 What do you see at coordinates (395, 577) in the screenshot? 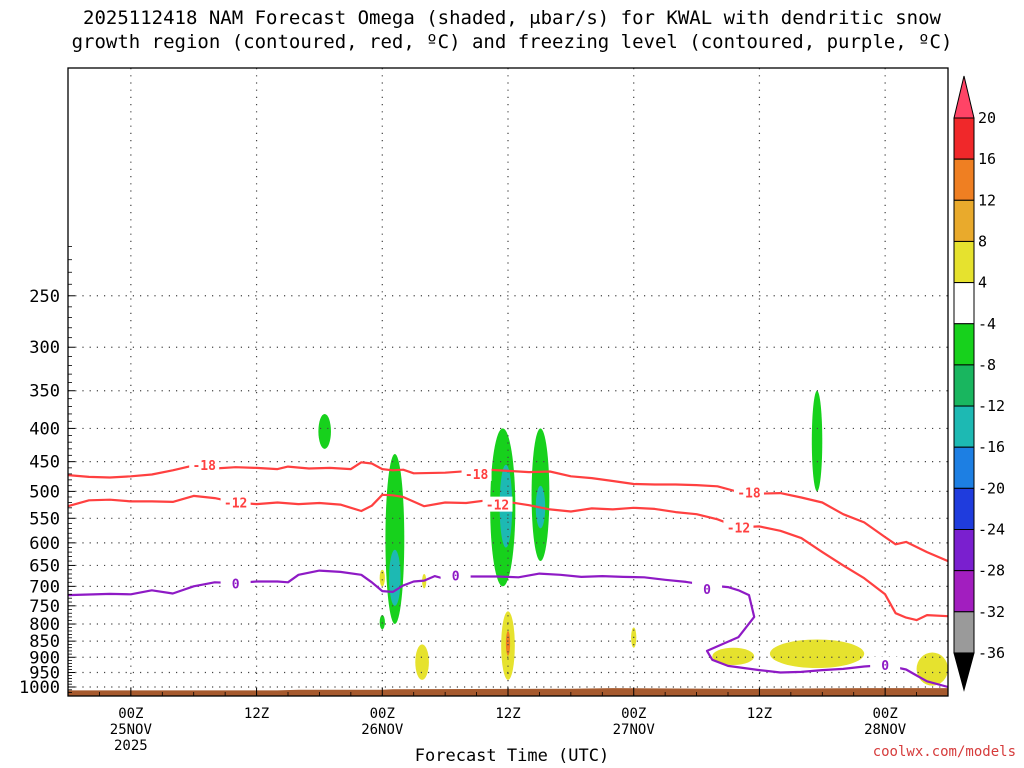
I see `omega-teal-cell-b` at bounding box center [395, 577].